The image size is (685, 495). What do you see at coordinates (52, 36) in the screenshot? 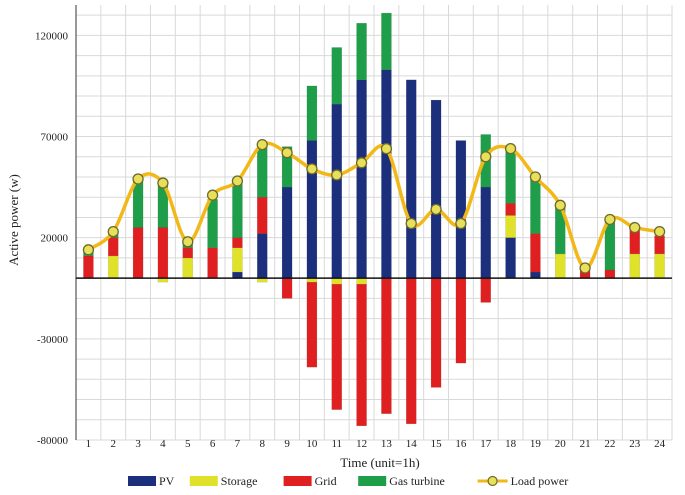
I see `y-tick-label: 120000` at bounding box center [52, 36].